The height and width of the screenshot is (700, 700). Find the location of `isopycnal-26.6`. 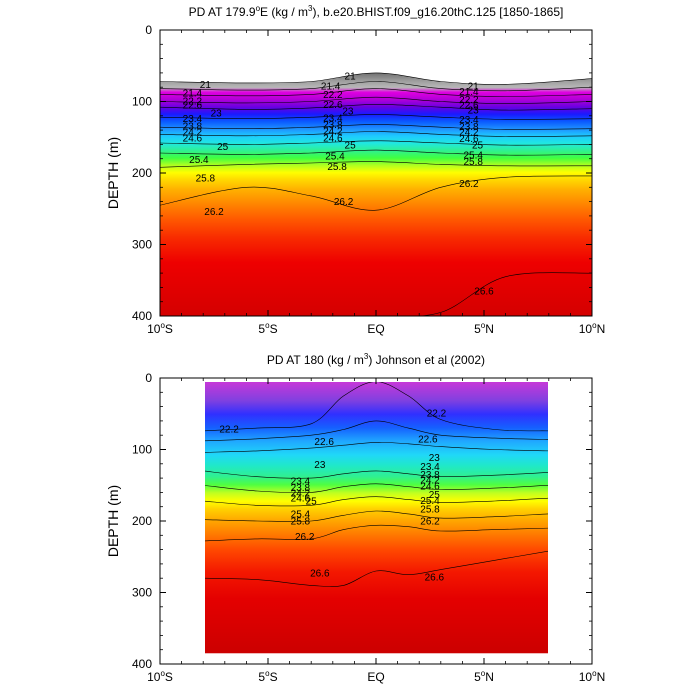

isopycnal-26.6 is located at coordinates (376, 568).